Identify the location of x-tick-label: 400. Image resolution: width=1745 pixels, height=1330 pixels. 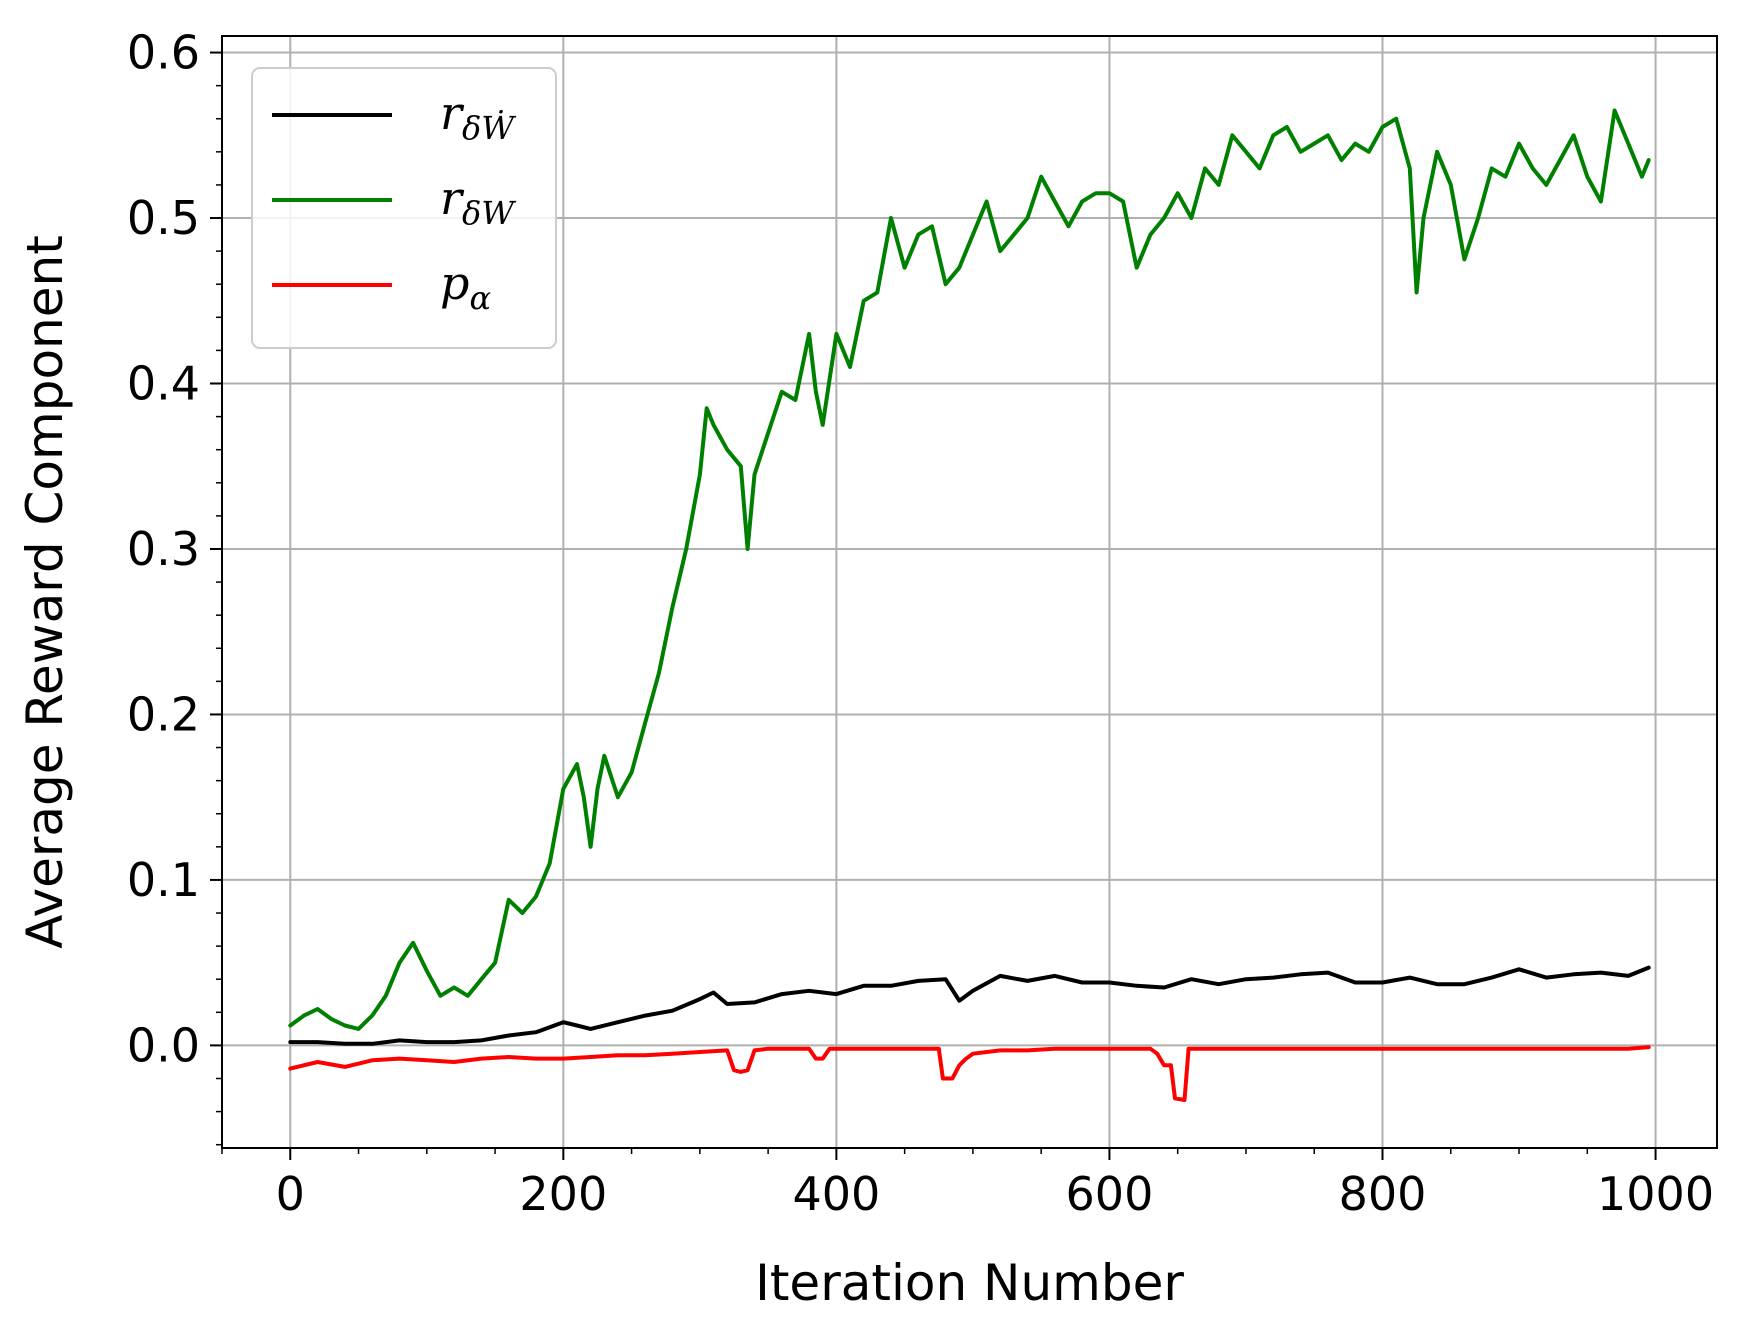
(836, 1194).